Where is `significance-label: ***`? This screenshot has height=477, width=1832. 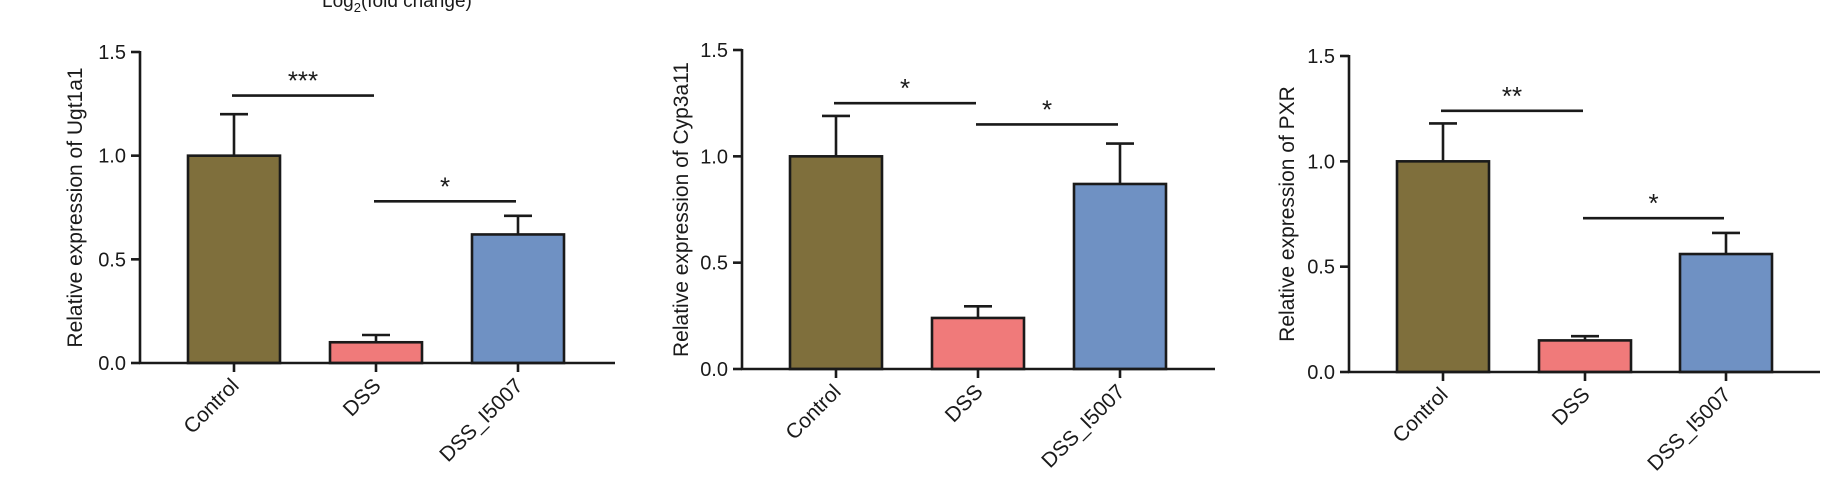 significance-label: *** is located at coordinates (303, 81).